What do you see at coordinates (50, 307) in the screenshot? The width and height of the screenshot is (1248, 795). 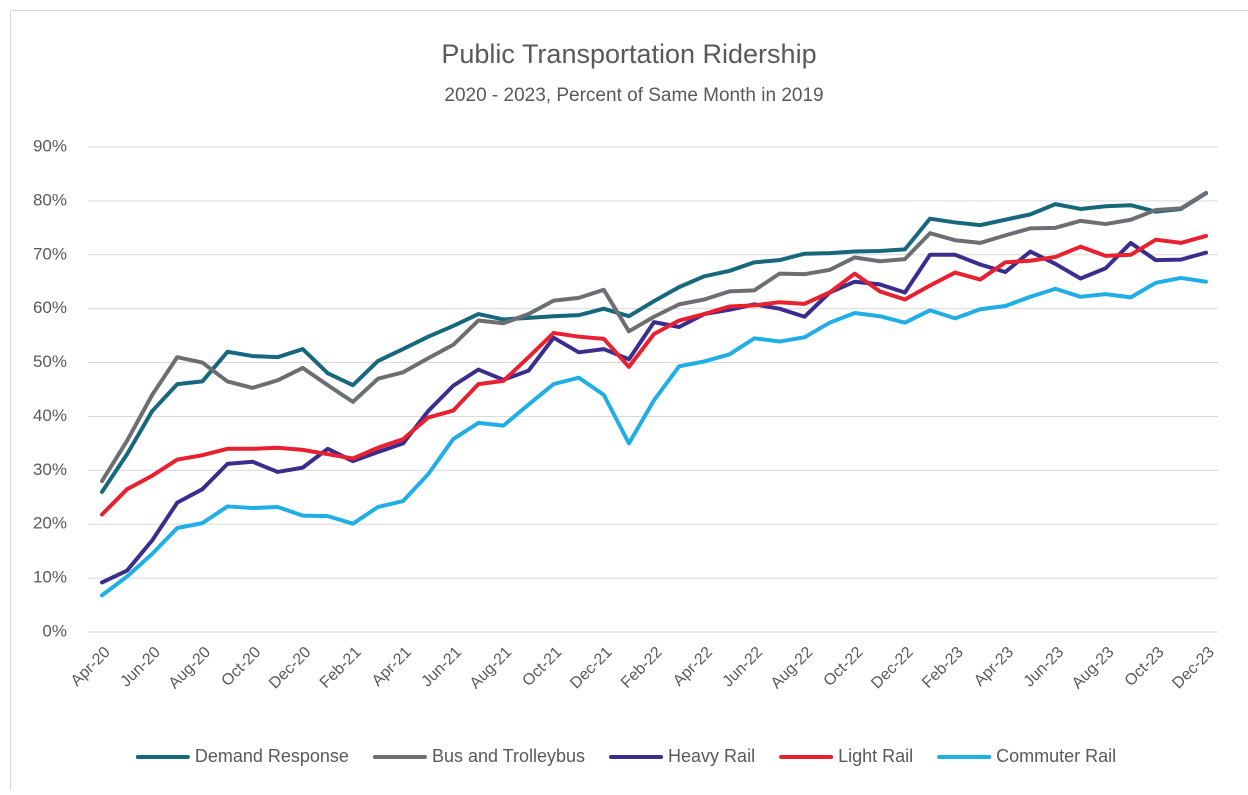 I see `y-tick-label: 60%` at bounding box center [50, 307].